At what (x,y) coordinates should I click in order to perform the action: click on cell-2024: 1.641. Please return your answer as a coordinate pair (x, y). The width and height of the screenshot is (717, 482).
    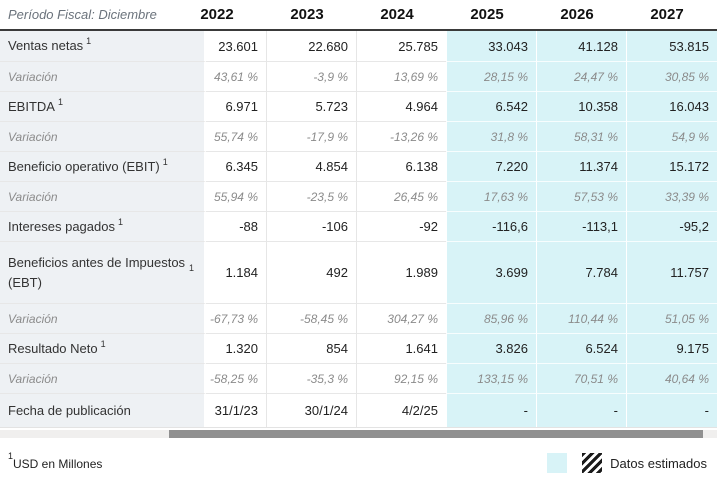
    Looking at the image, I should click on (401, 348).